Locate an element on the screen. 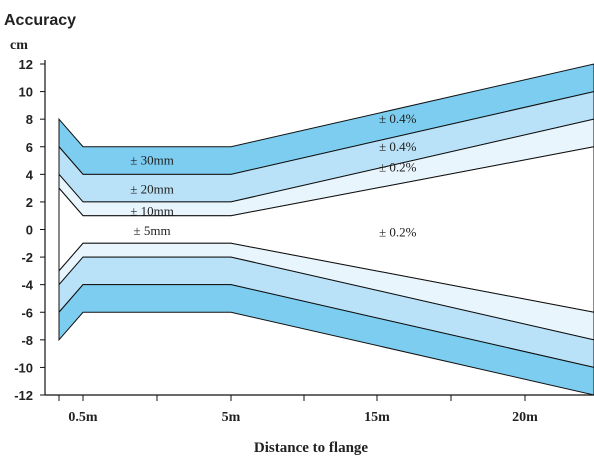 Image resolution: width=594 pixels, height=456 pixels. y-tick-label: 8 is located at coordinates (29, 119).